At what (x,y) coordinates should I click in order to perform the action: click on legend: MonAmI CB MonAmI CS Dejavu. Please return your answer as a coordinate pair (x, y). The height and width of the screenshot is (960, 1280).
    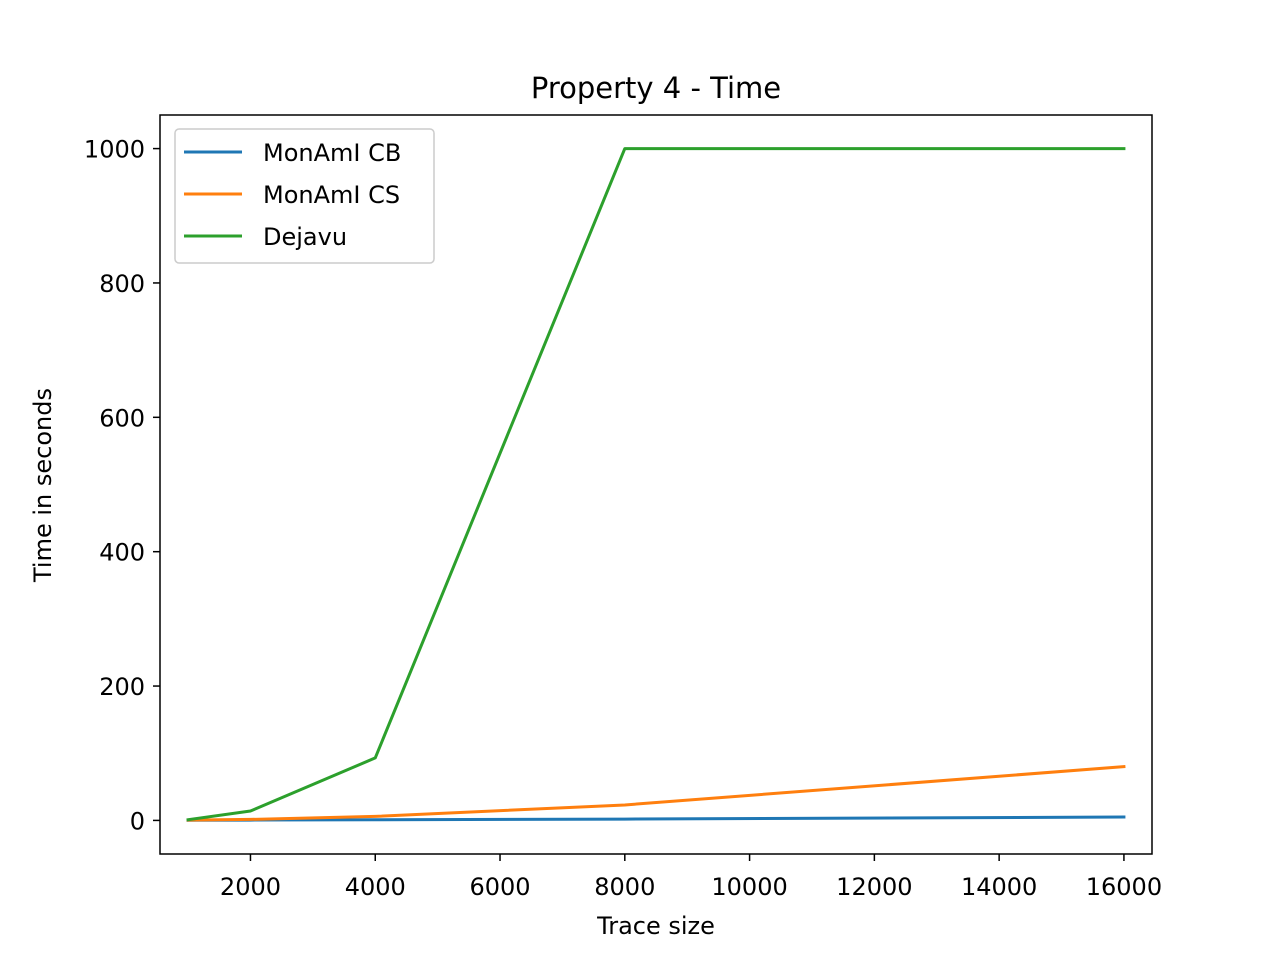
    Looking at the image, I should click on (304, 196).